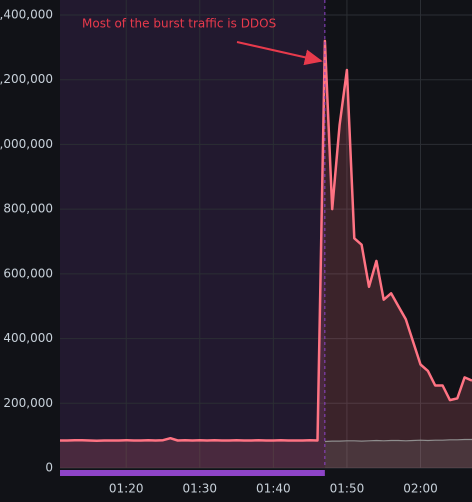 The height and width of the screenshot is (502, 472). I want to click on x-tick-label: 01:40, so click(273, 489).